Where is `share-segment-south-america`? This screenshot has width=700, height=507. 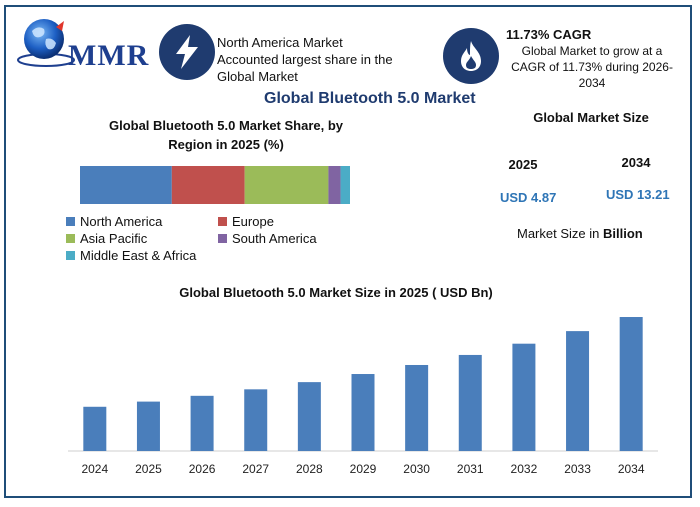 share-segment-south-america is located at coordinates (334, 185).